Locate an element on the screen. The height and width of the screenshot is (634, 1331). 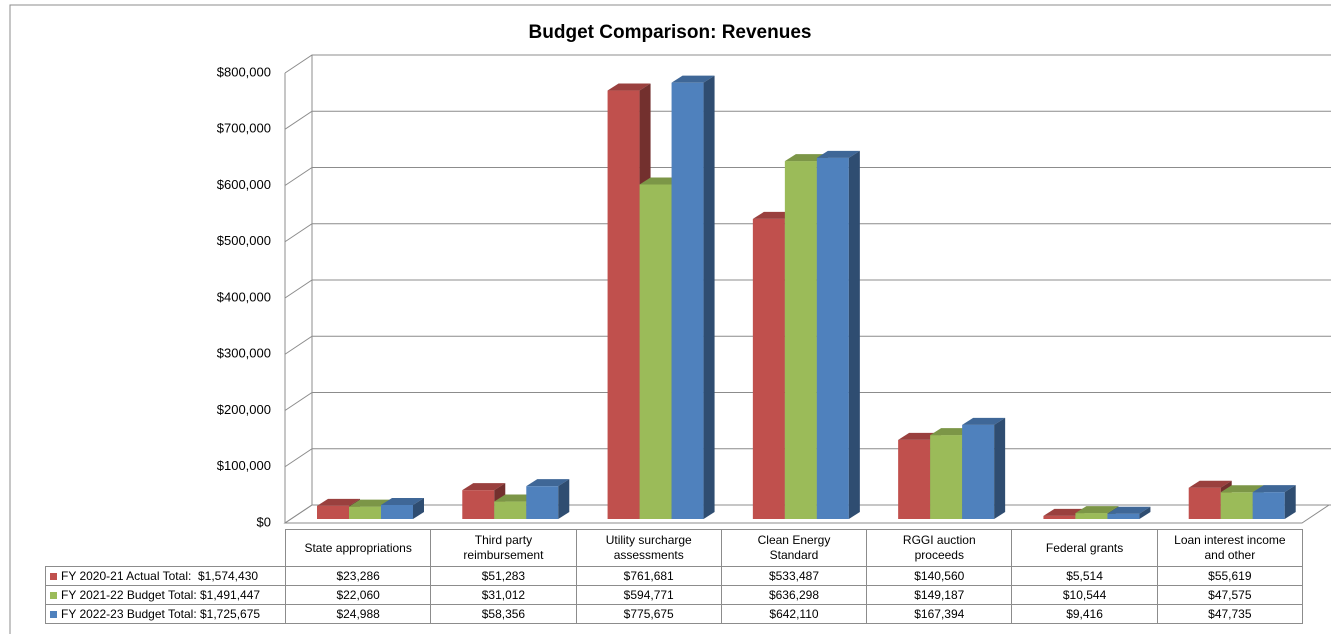
table-value: $24,988 is located at coordinates (358, 614).